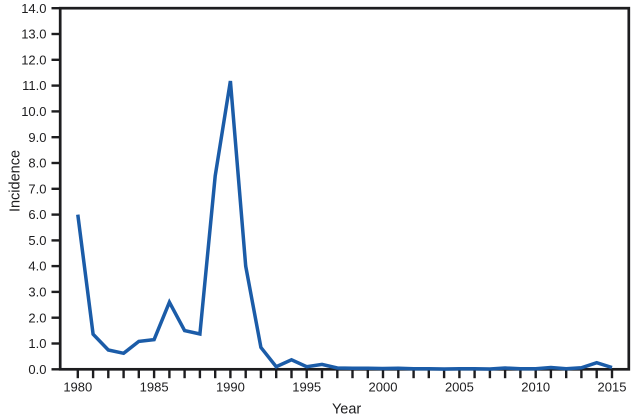 This screenshot has height=420, width=639. Describe the element at coordinates (154, 387) in the screenshot. I see `svg-text: 1985` at that location.